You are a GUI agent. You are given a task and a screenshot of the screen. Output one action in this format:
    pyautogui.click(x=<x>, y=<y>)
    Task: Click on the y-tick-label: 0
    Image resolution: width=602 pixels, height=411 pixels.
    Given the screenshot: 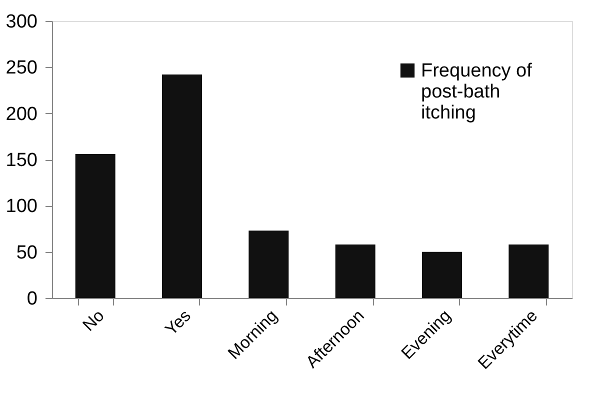 What is the action you would take?
    pyautogui.click(x=32, y=299)
    